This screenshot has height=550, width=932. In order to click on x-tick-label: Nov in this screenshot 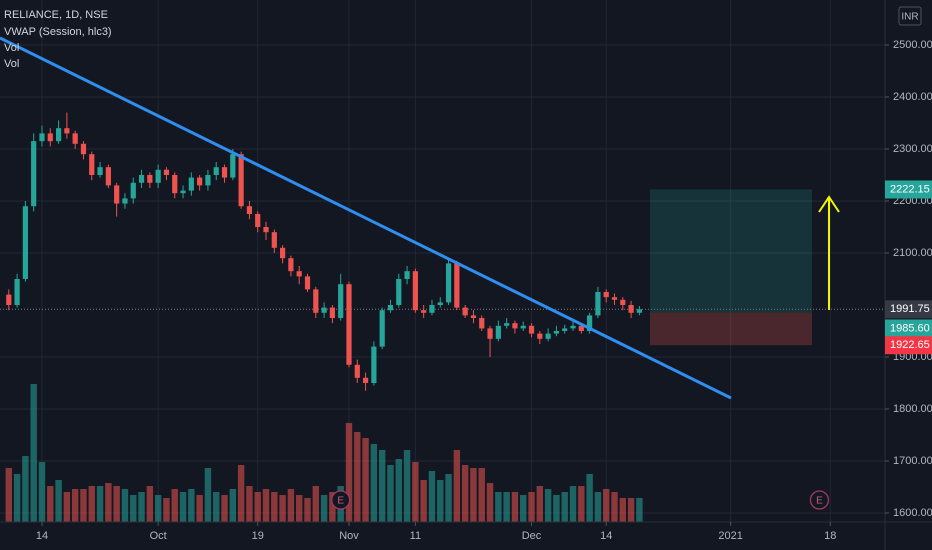, I will do `click(349, 536)`.